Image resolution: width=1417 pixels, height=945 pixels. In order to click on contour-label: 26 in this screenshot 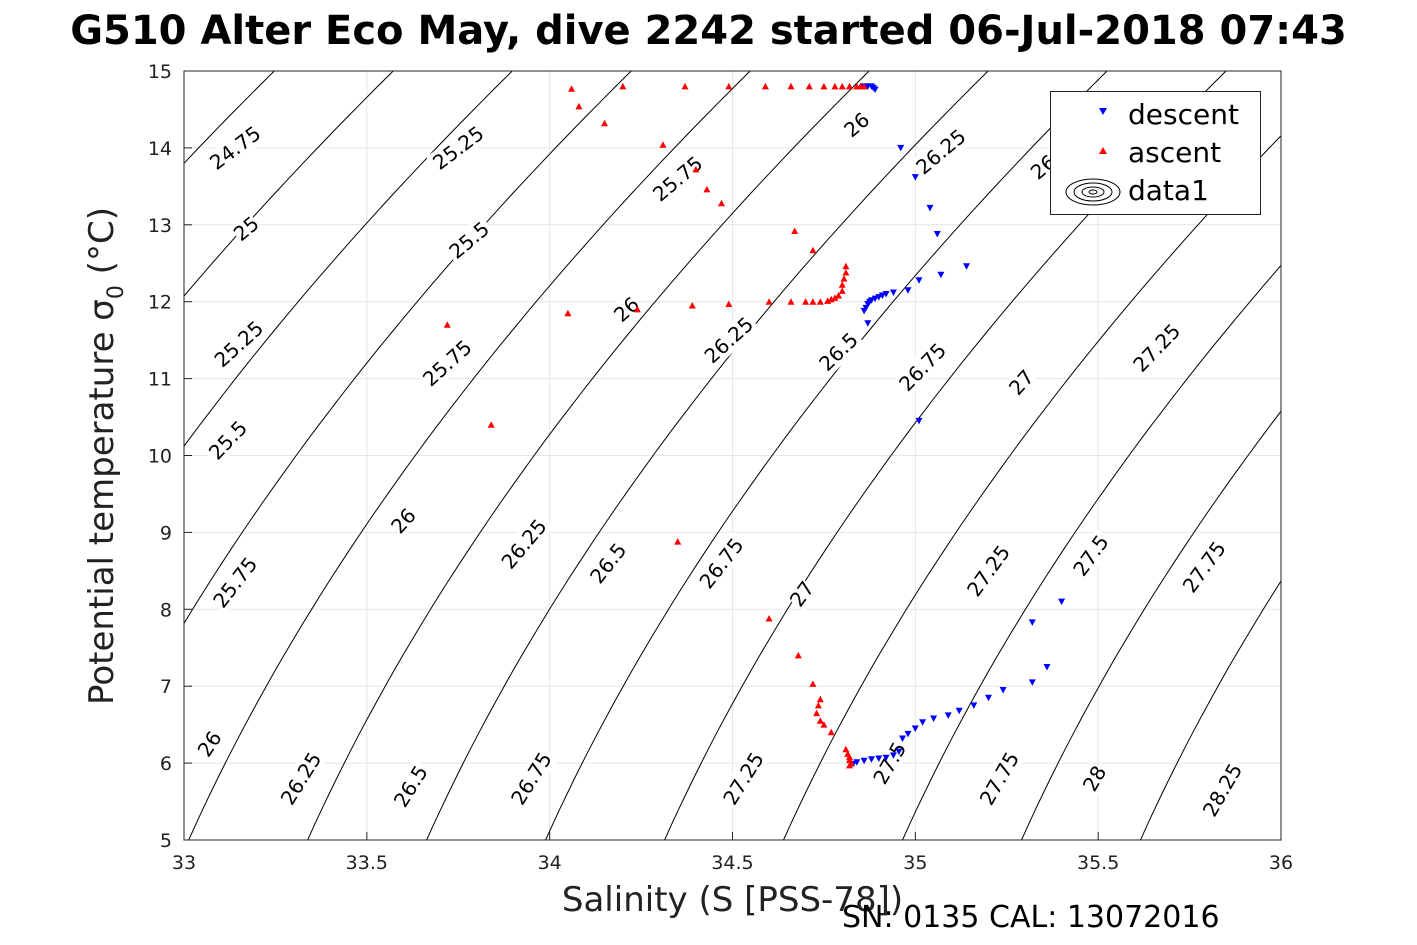, I will do `click(403, 520)`.